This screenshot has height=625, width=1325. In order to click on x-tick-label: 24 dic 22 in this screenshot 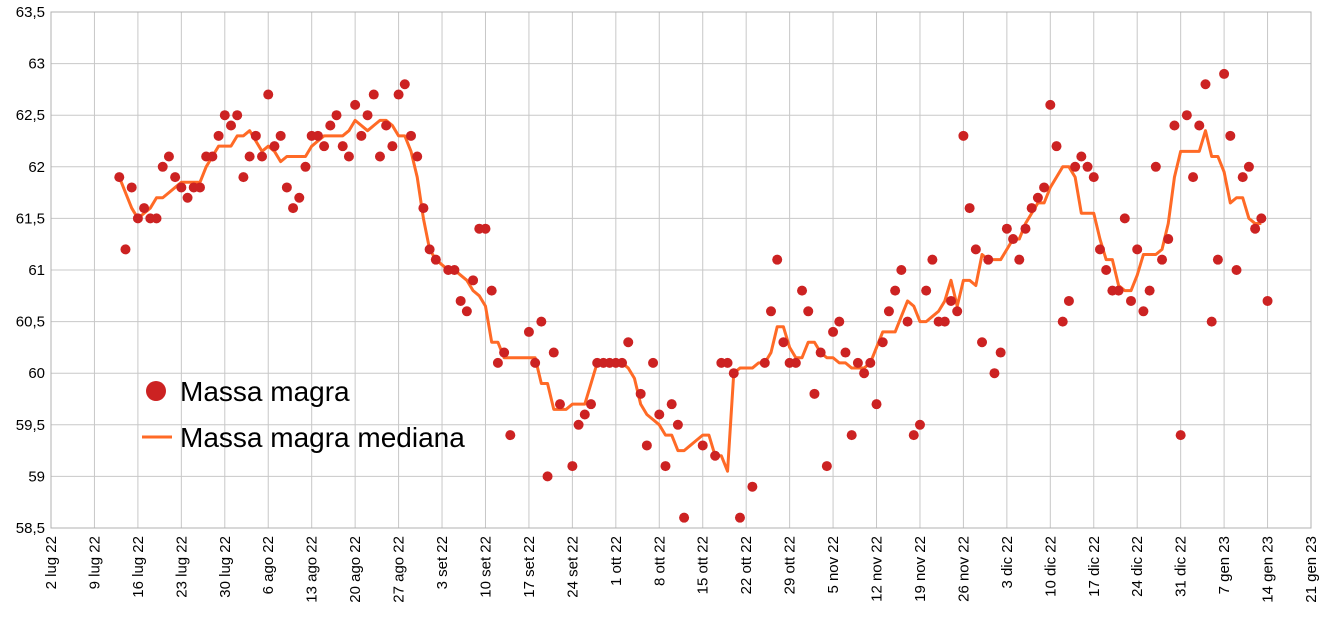, I will do `click(1137, 566)`.